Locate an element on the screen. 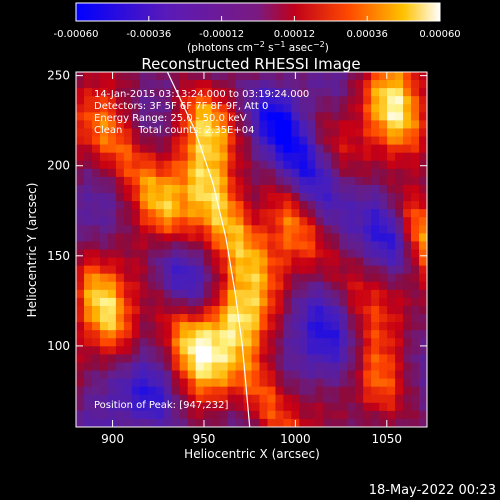 The width and height of the screenshot is (500, 500). colorbar-frame is located at coordinates (258, 12).